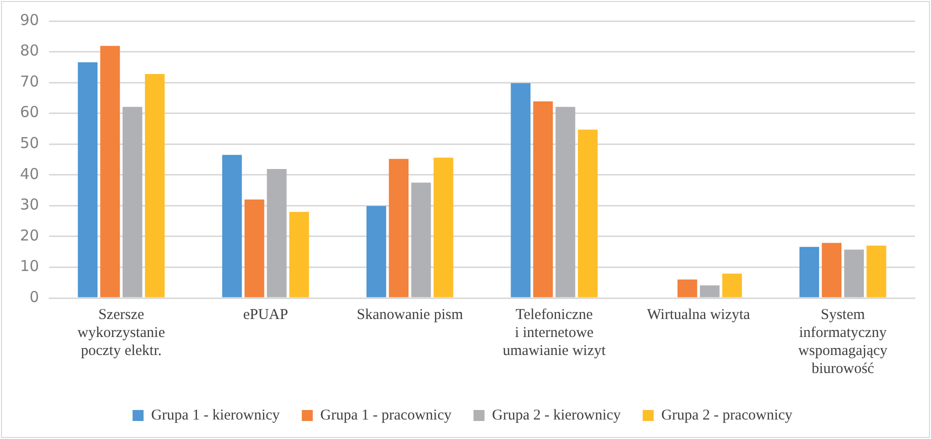 This screenshot has width=931, height=439. I want to click on y-tick-label: 20, so click(30, 235).